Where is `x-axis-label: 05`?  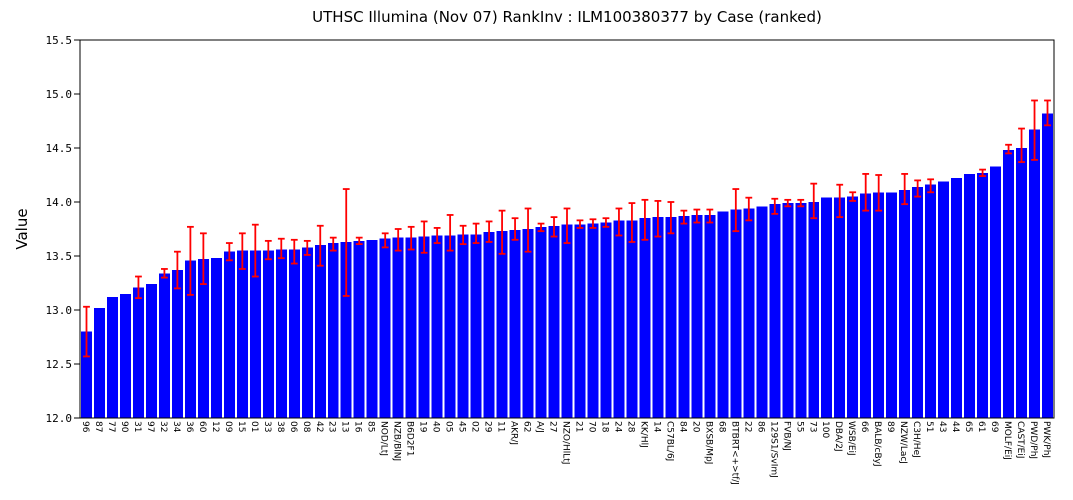
x-axis-label: 05 is located at coordinates (449, 426).